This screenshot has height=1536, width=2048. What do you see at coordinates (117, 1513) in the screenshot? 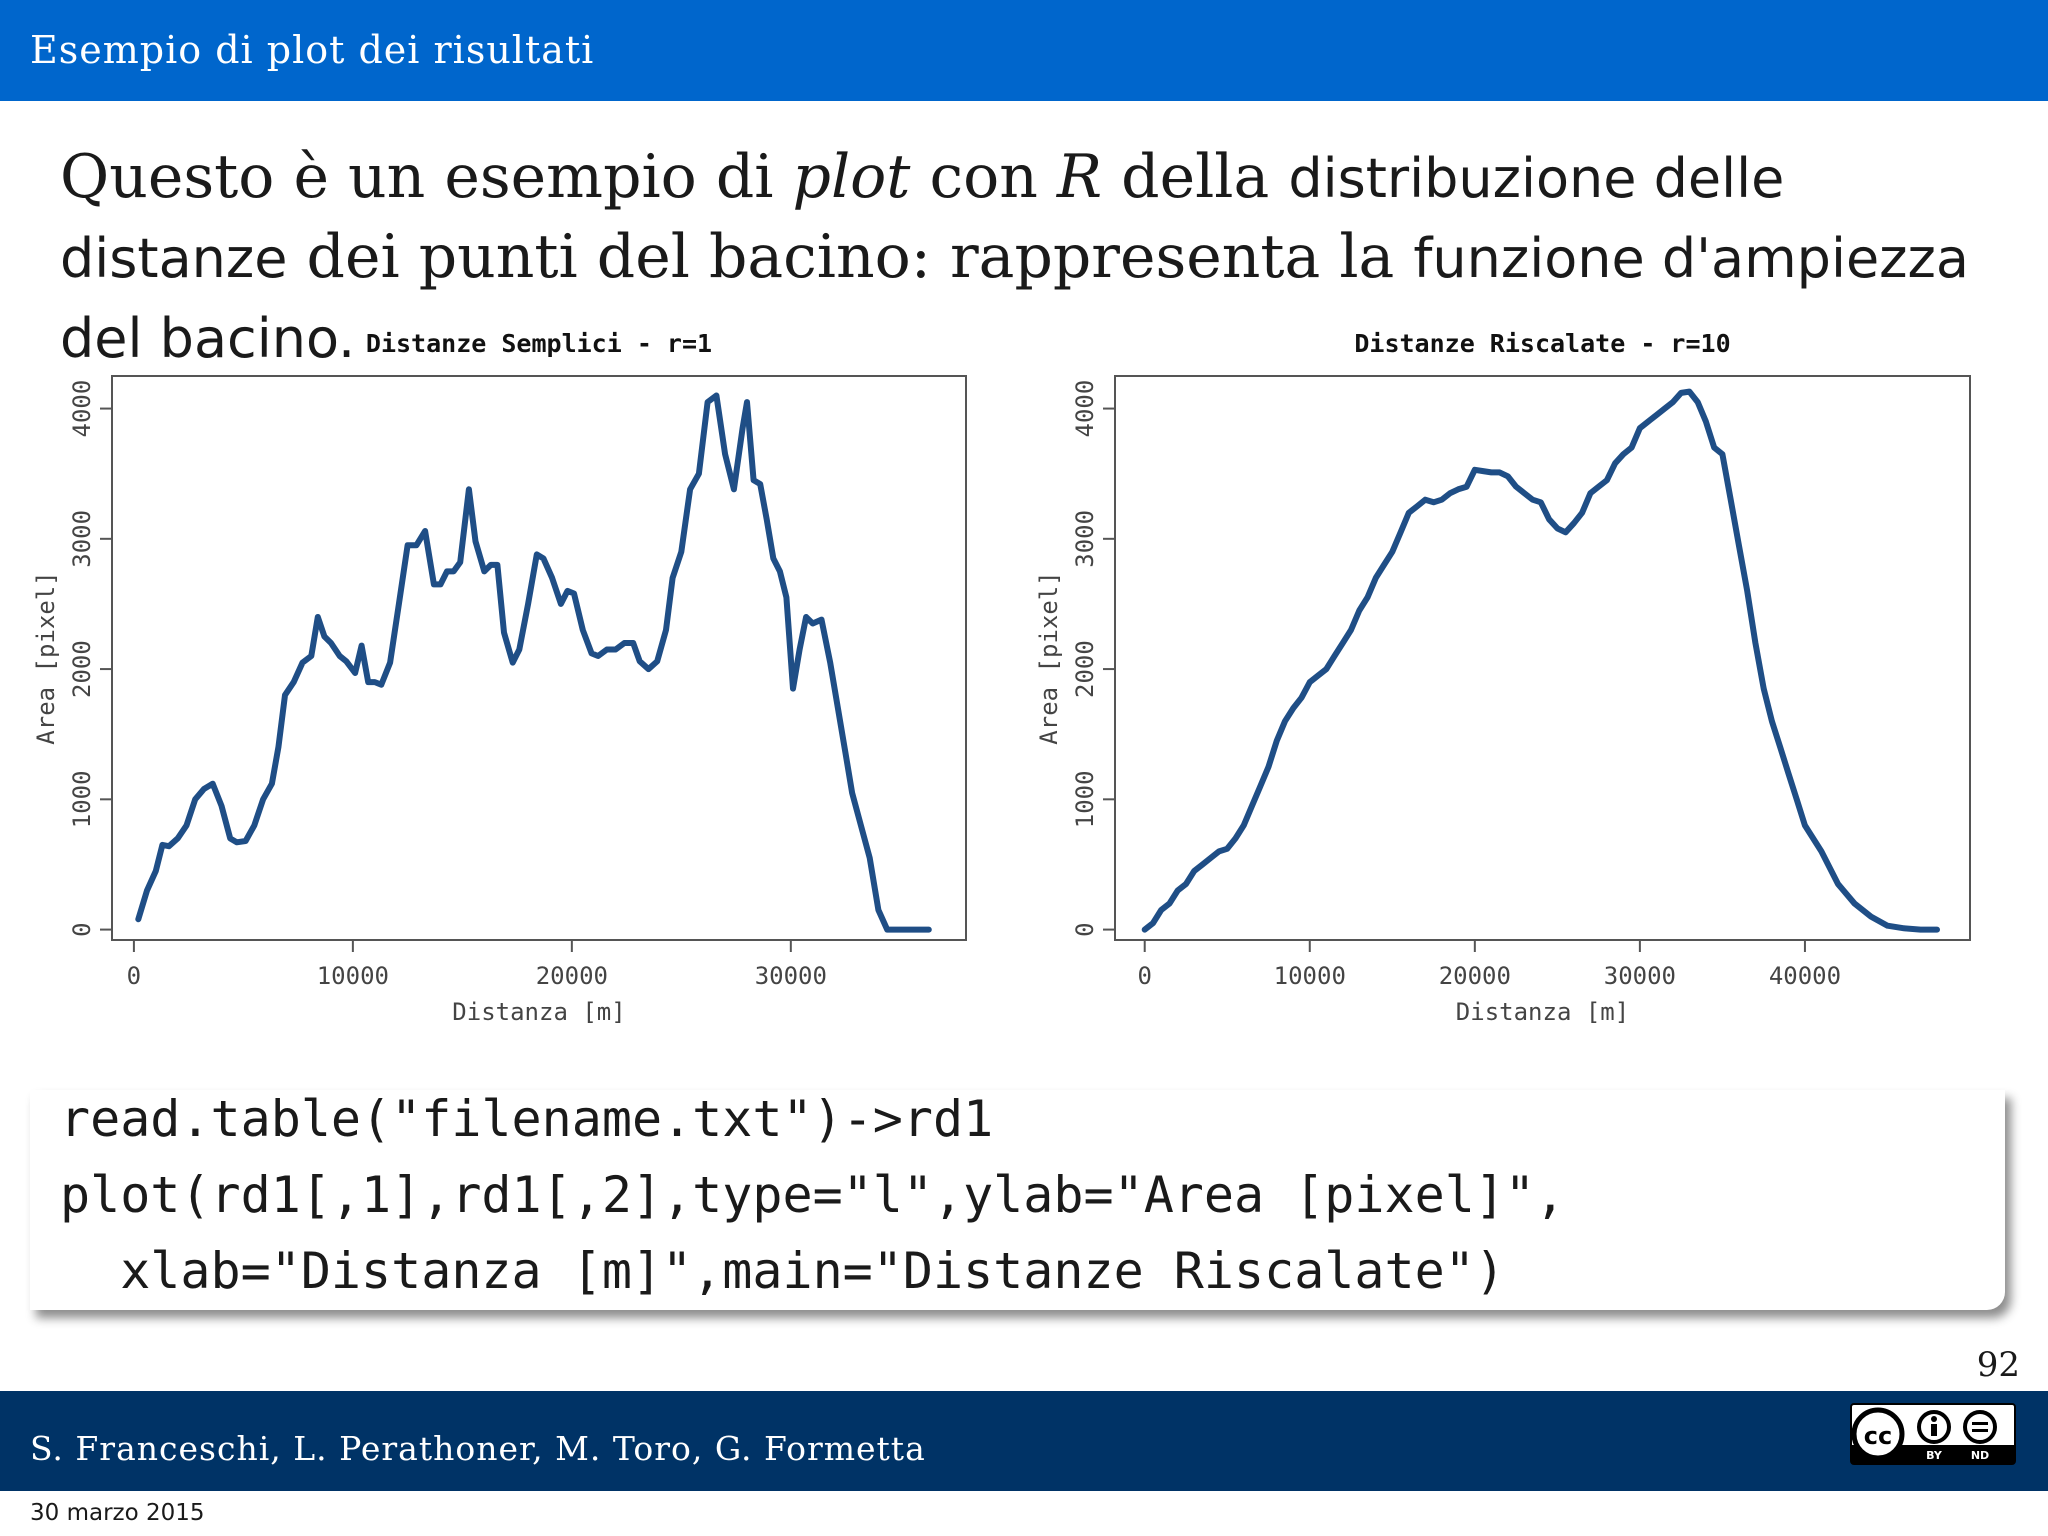
I see `footer-date: 30 marzo 2015` at bounding box center [117, 1513].